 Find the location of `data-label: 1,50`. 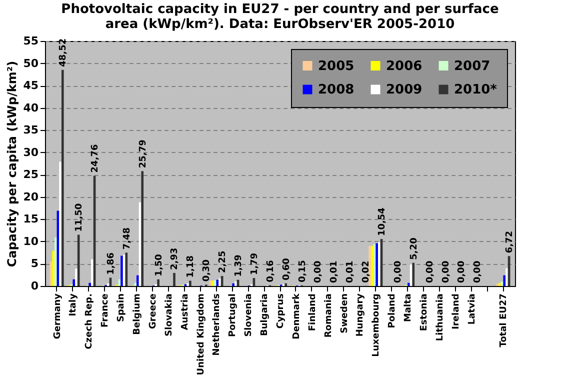

data-label: 1,50 is located at coordinates (159, 265).